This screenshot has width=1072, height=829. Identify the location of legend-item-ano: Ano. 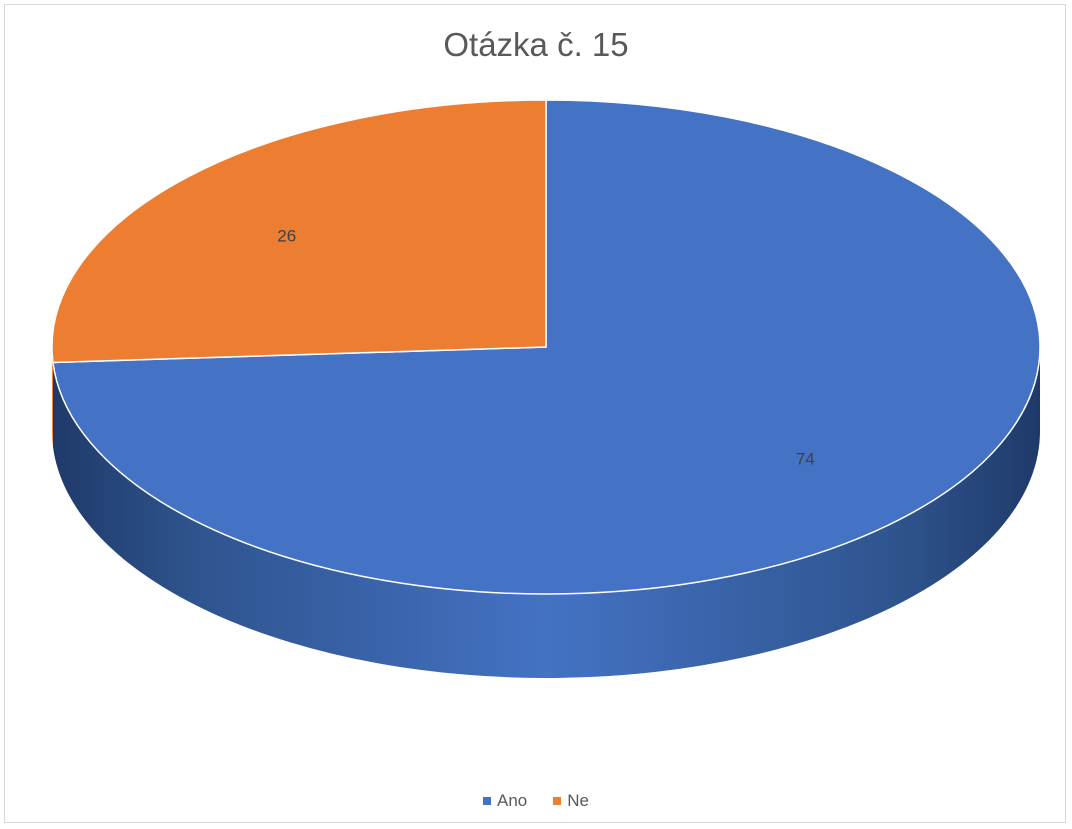
(505, 801).